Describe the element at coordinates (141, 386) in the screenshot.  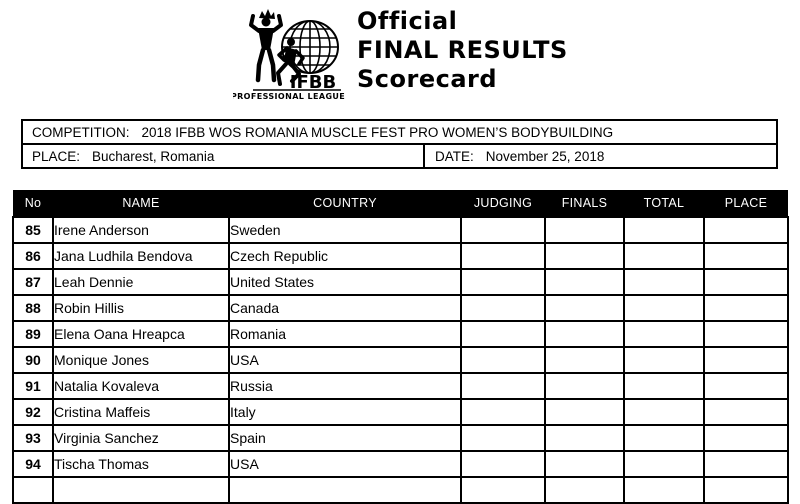
I see `cell-name: Natalia Kovaleva` at that location.